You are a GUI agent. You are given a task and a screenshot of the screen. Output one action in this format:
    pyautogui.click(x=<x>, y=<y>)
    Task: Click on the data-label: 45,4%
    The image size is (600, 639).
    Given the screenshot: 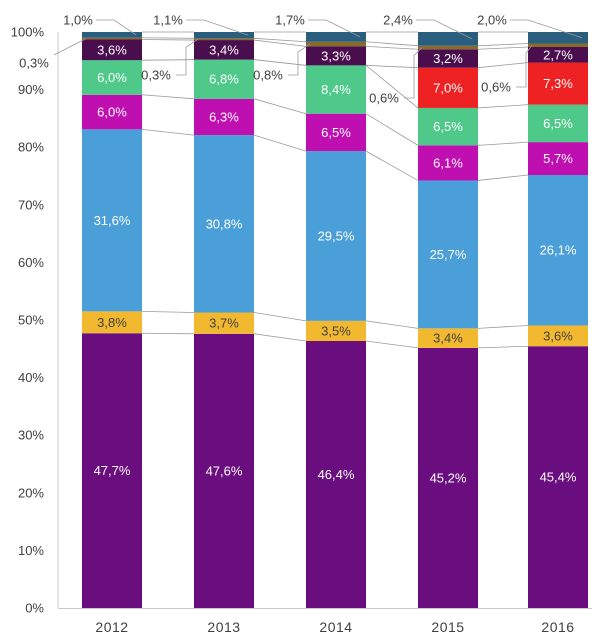 What is the action you would take?
    pyautogui.click(x=558, y=477)
    